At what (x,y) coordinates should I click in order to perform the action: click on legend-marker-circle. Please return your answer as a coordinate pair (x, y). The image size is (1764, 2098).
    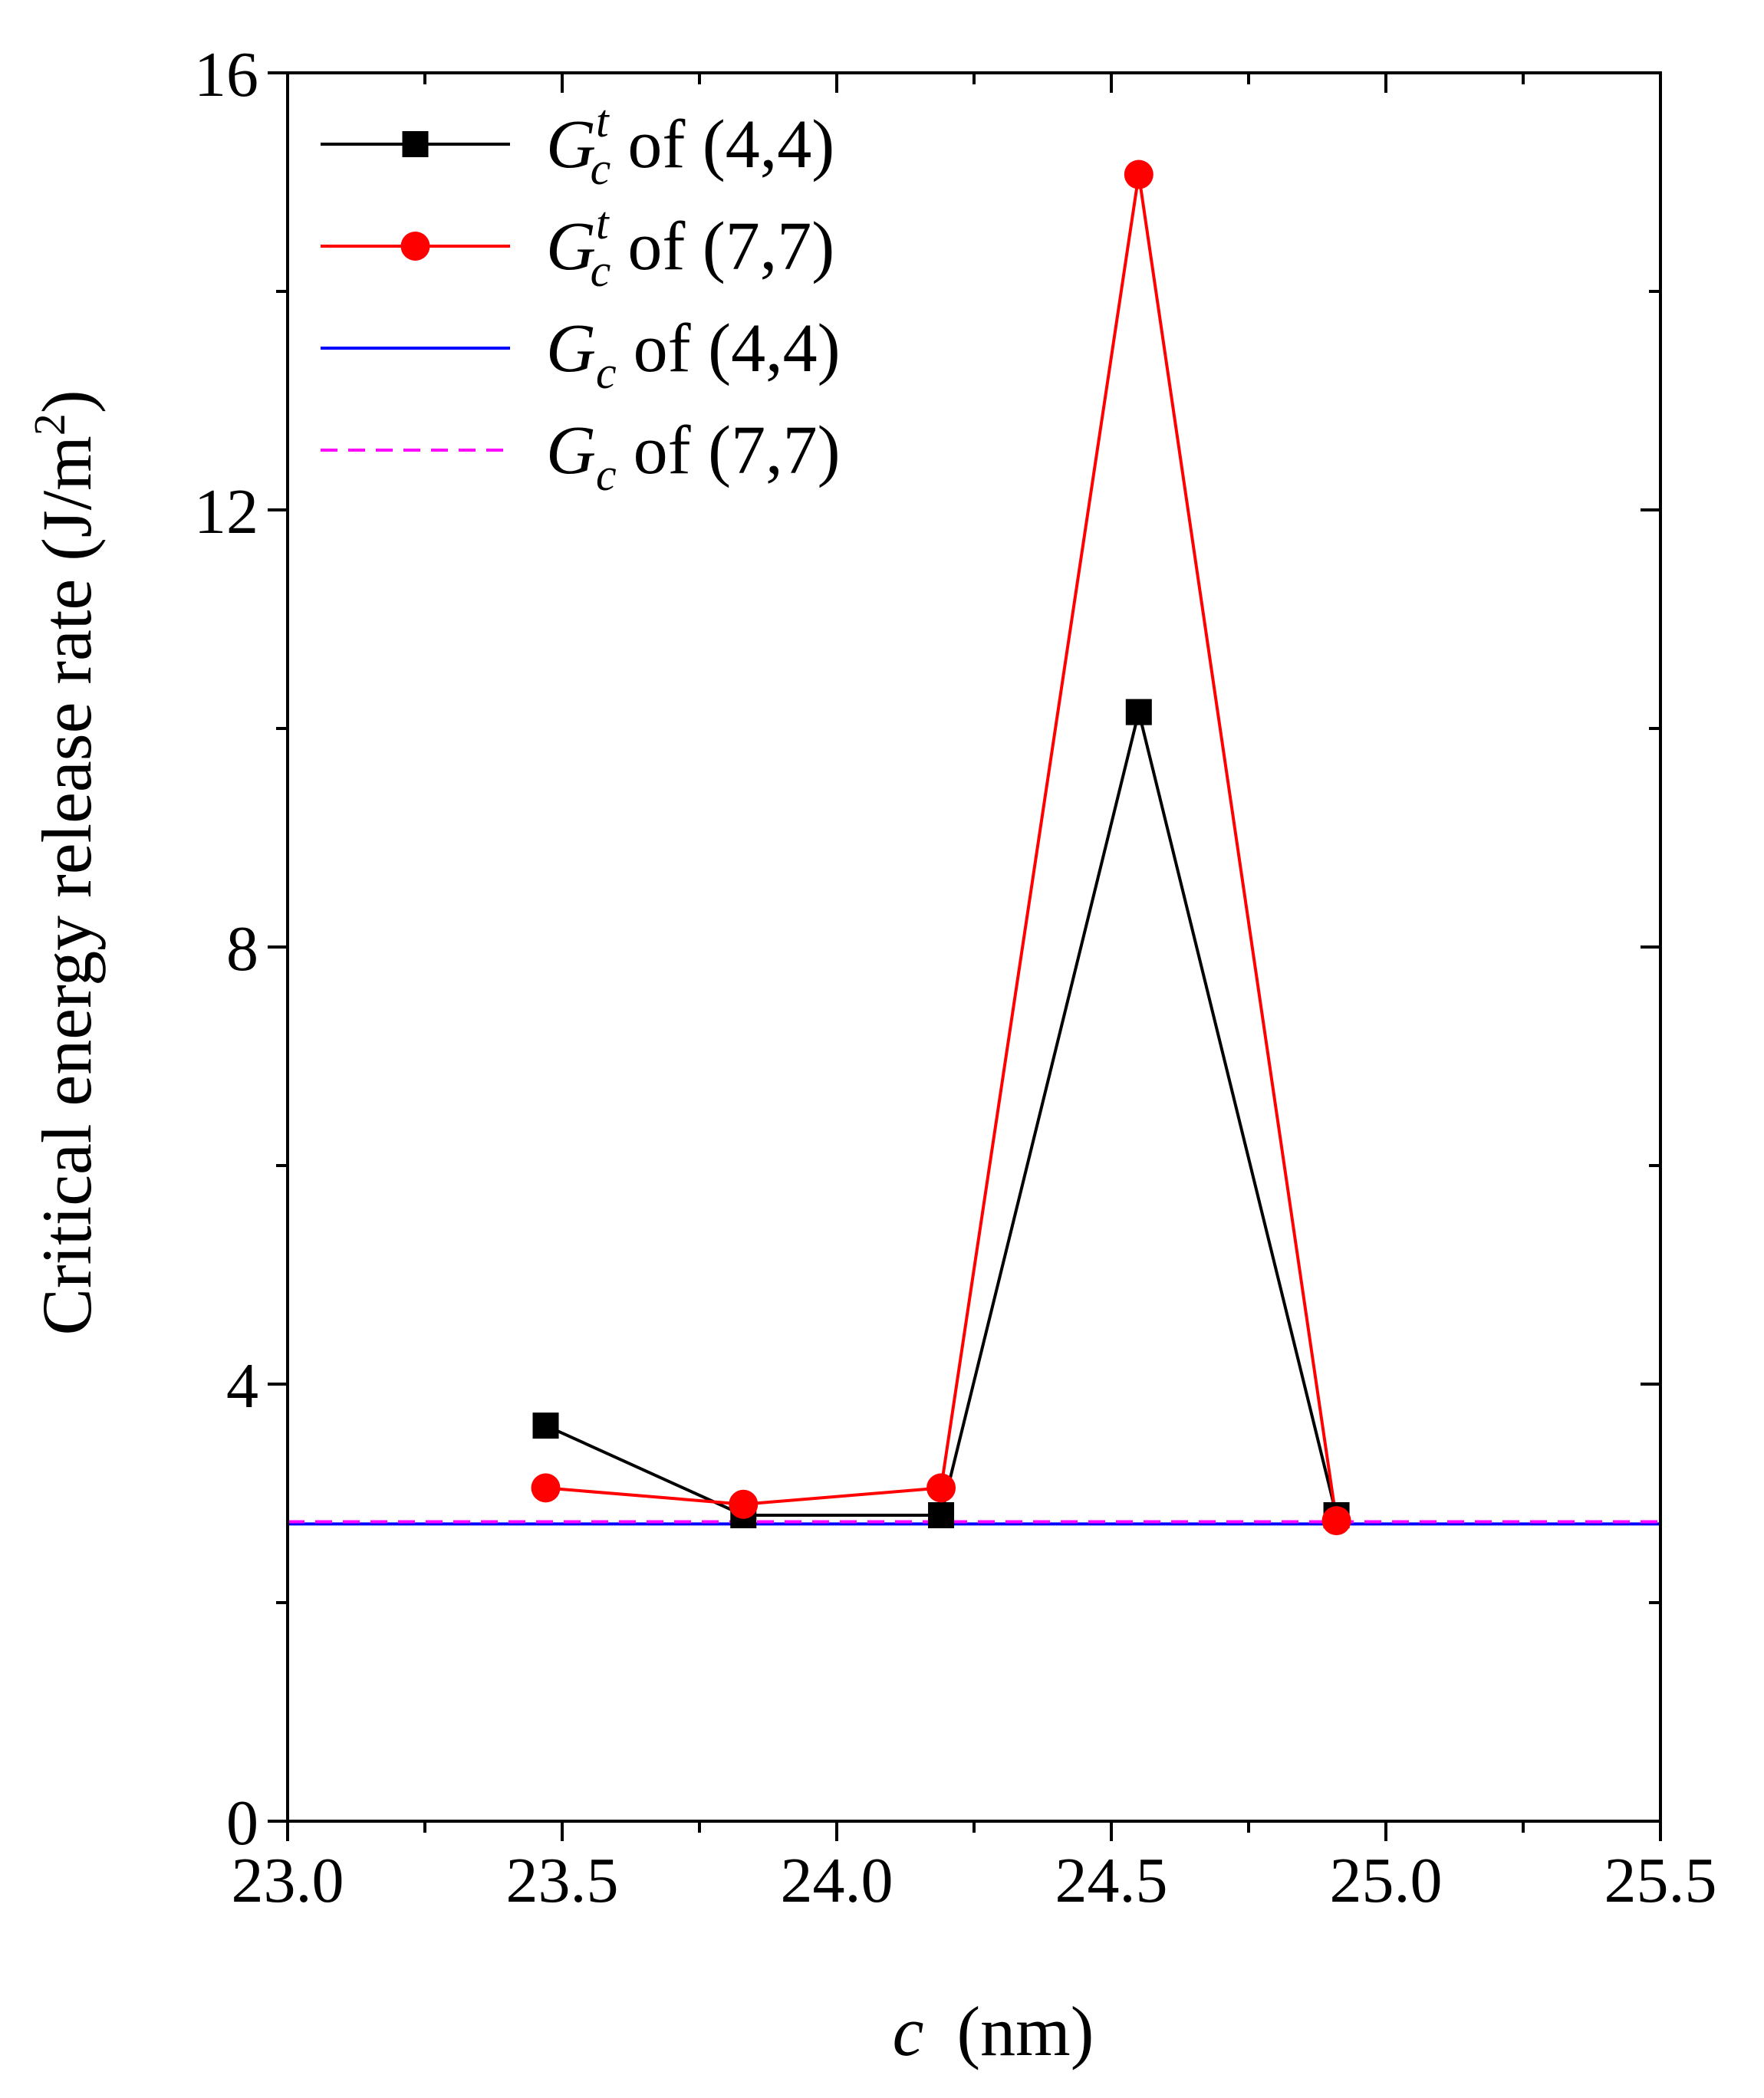
    Looking at the image, I should click on (415, 246).